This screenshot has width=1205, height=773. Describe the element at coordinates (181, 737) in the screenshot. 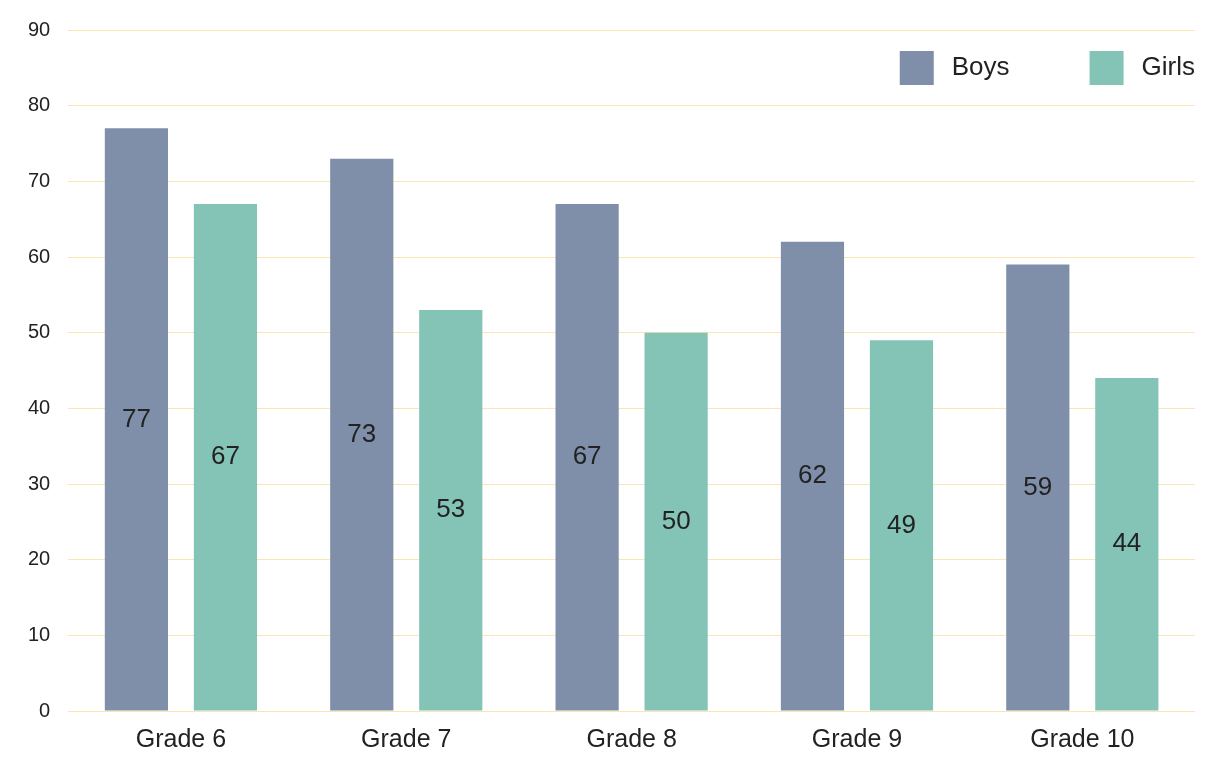

I see `x-tick-label: Grade 6` at that location.